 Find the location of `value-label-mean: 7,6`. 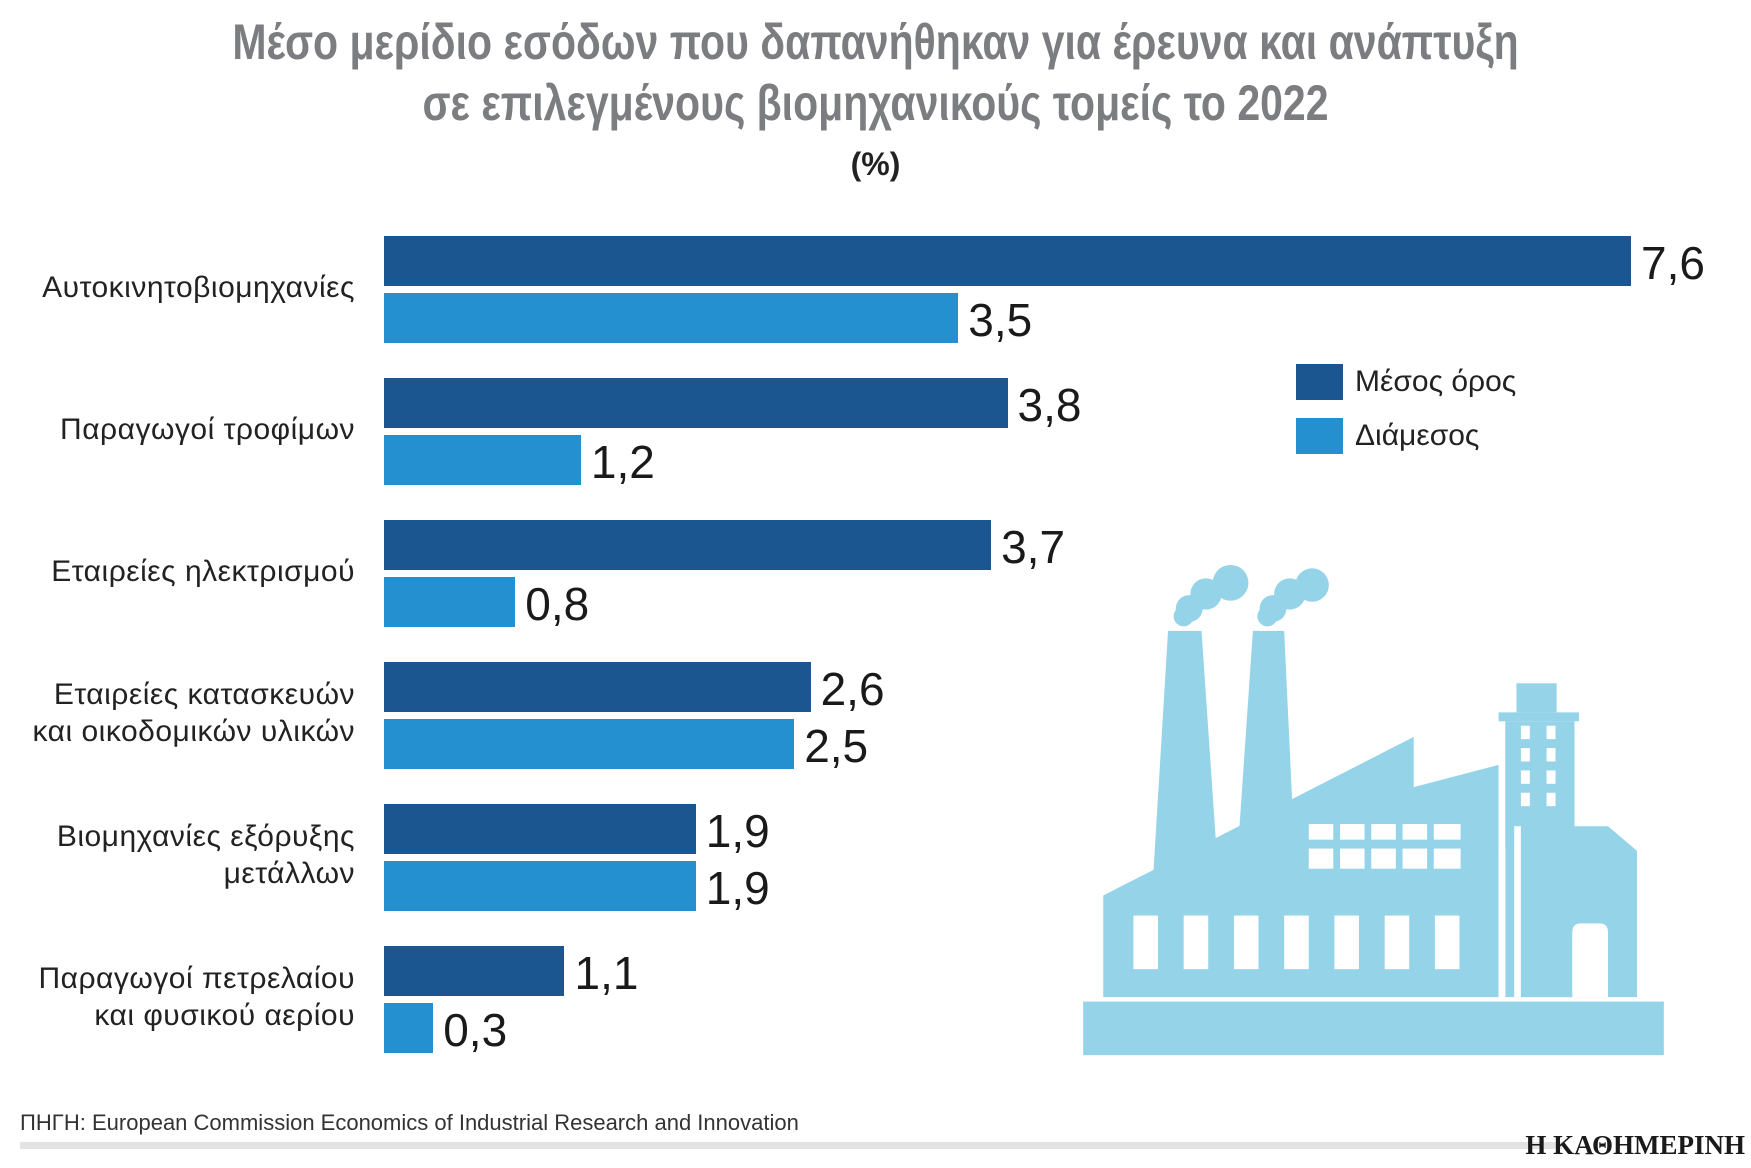

value-label-mean: 7,6 is located at coordinates (1673, 263).